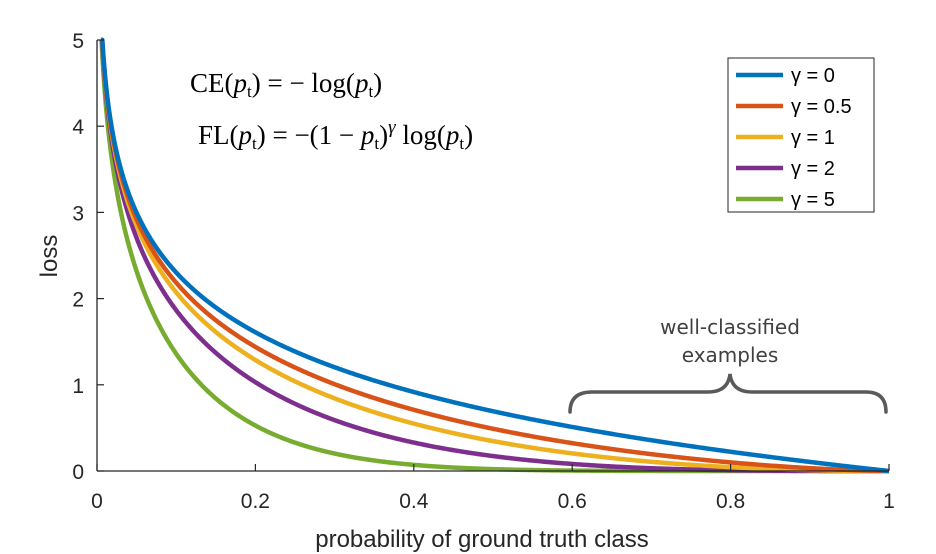 The image size is (936, 554). I want to click on annotation-brace, so click(728, 393).